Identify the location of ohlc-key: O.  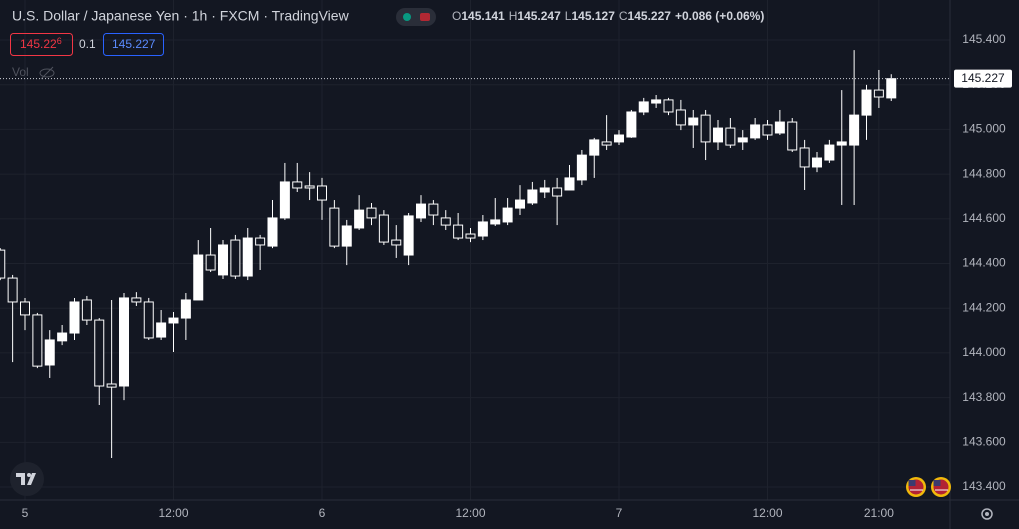
(456, 16).